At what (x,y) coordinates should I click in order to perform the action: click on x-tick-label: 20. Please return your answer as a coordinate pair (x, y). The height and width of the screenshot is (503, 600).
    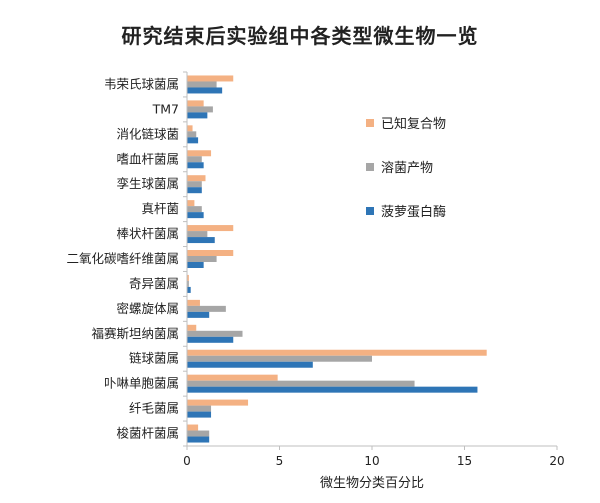
    Looking at the image, I should click on (556, 461).